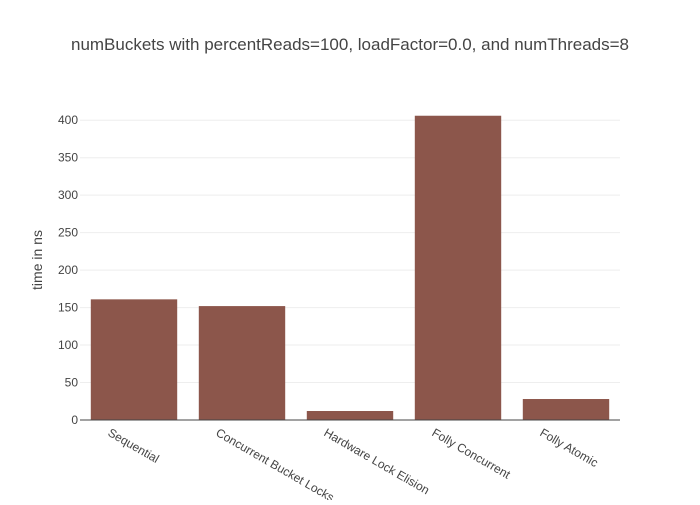 The height and width of the screenshot is (505, 700). What do you see at coordinates (37, 260) in the screenshot?
I see `y-axis-title: time in ns` at bounding box center [37, 260].